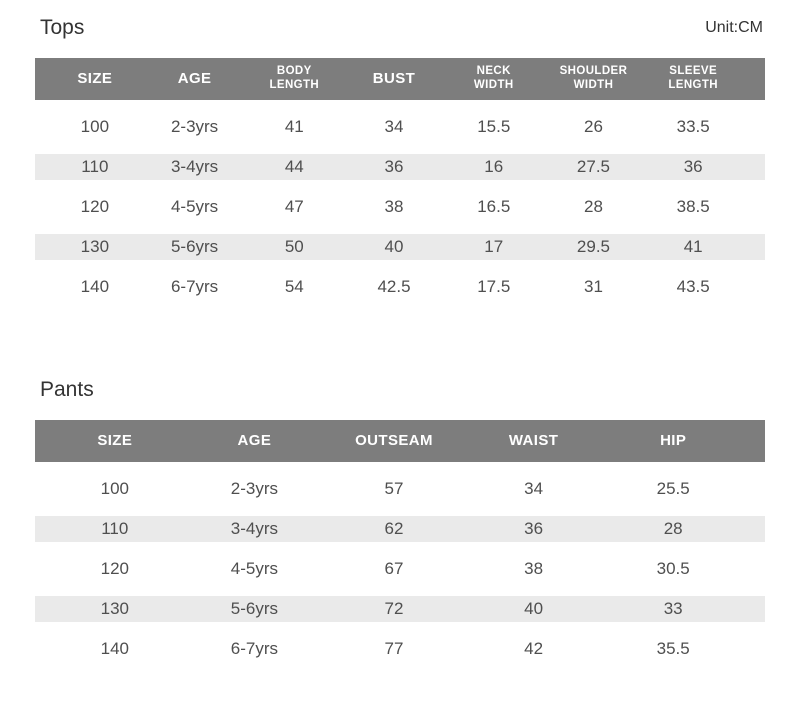  I want to click on pants-section-header: Pants, so click(400, 386).